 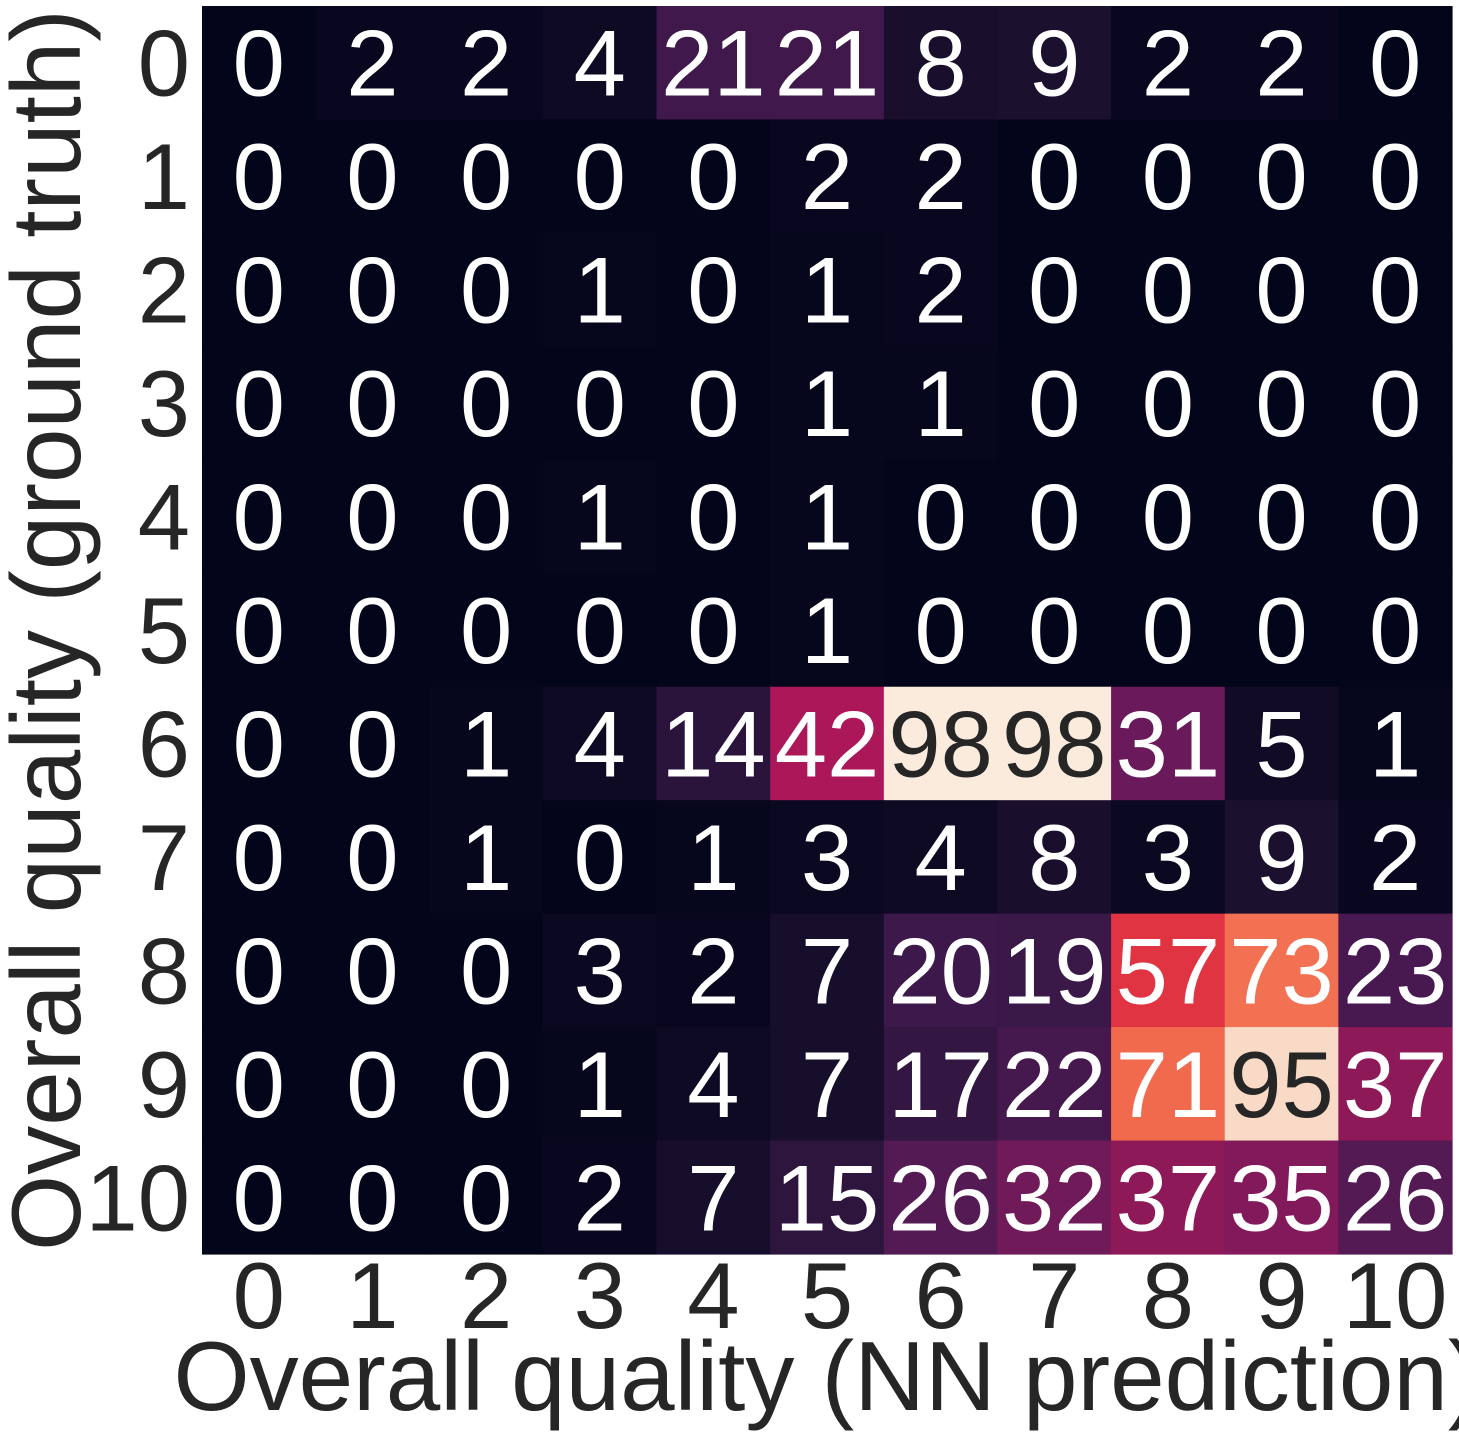 I want to click on heatmap-cell-r2-c3, so click(x=600, y=289).